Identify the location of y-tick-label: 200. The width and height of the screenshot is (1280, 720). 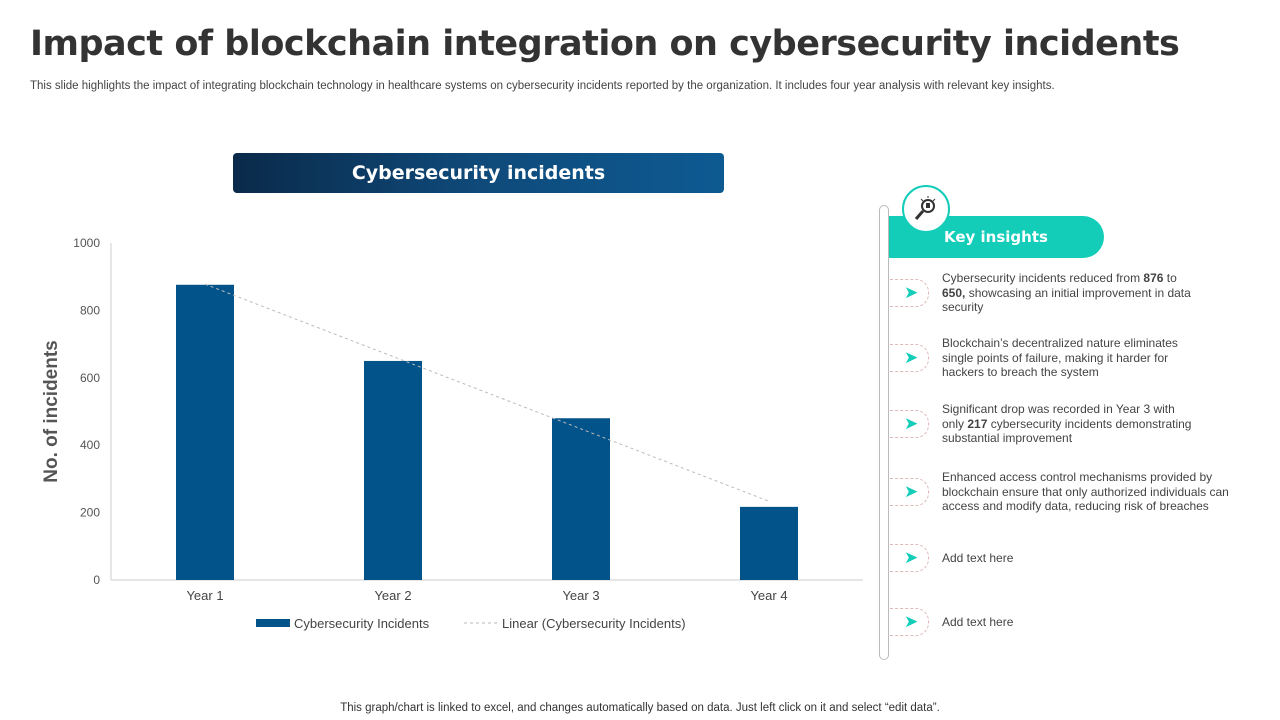
(90, 513).